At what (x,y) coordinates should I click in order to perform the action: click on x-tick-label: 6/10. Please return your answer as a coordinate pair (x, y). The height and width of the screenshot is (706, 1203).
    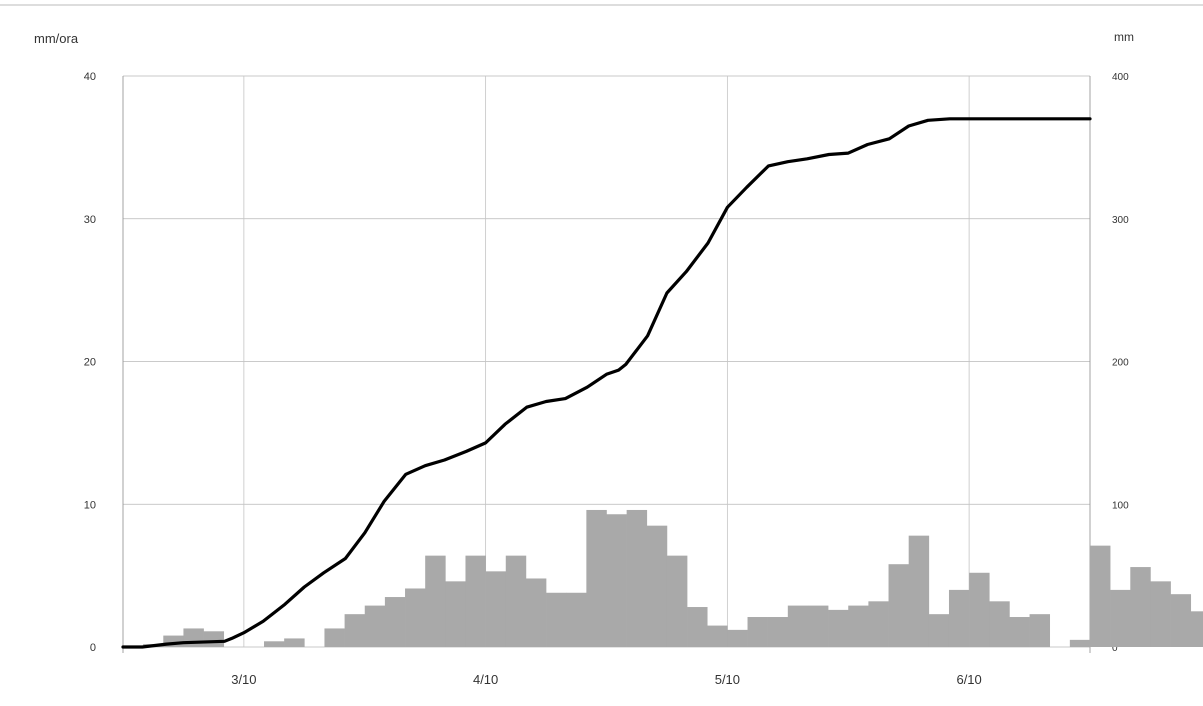
    Looking at the image, I should click on (968, 679).